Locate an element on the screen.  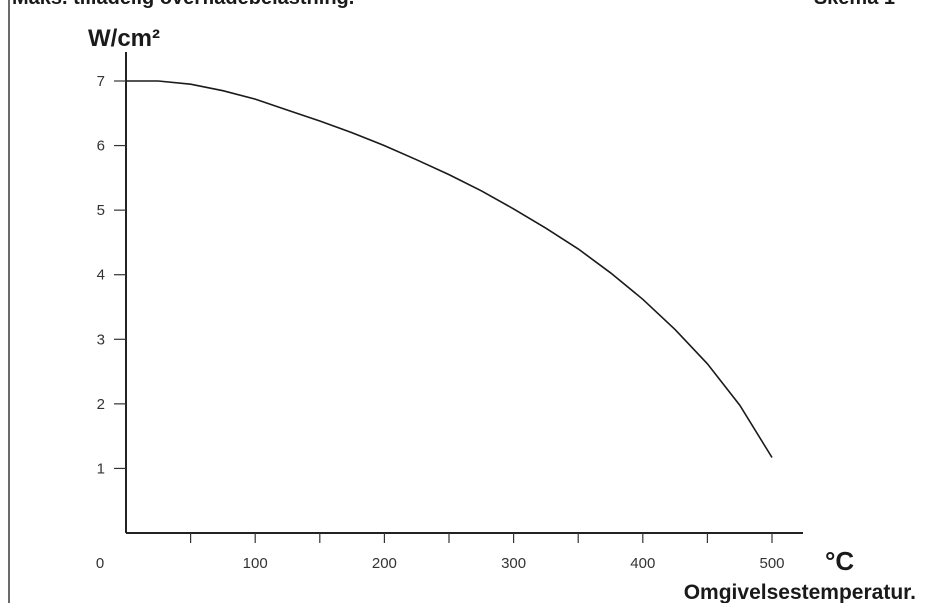
y-tick-label: 7 is located at coordinates (101, 81).